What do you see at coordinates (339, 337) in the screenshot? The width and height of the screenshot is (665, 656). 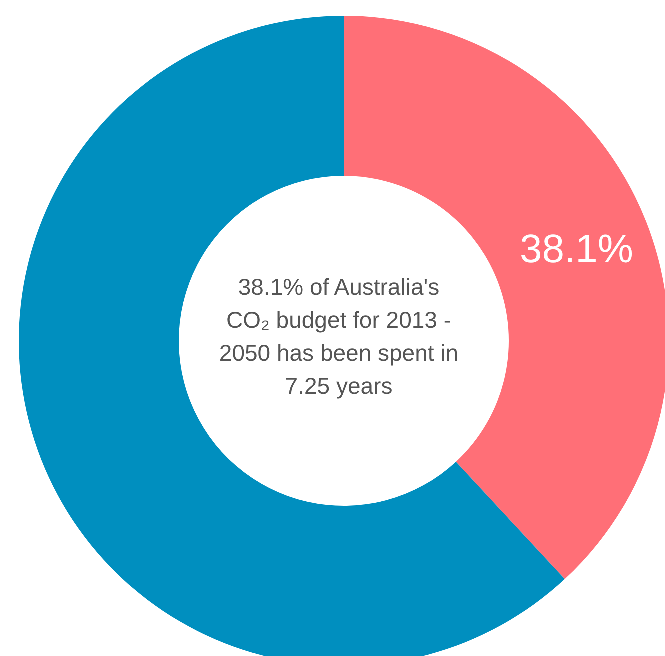 I see `text: 38.1% of Australia's CO₂ budget for 2013 - 2050 has been spent in 7.25 years` at bounding box center [339, 337].